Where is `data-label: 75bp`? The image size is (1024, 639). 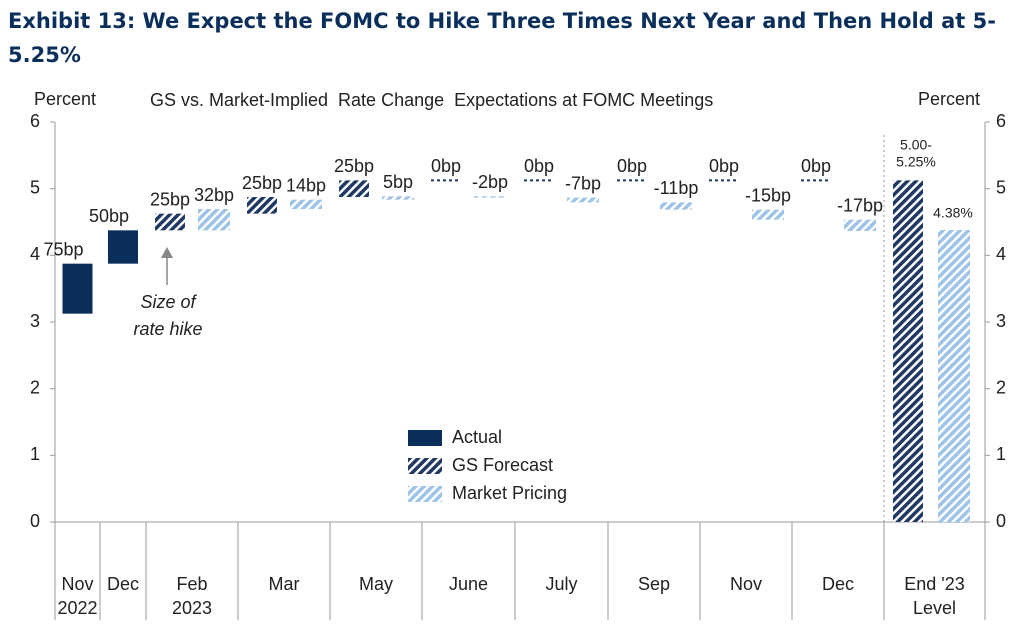 data-label: 75bp is located at coordinates (63, 249).